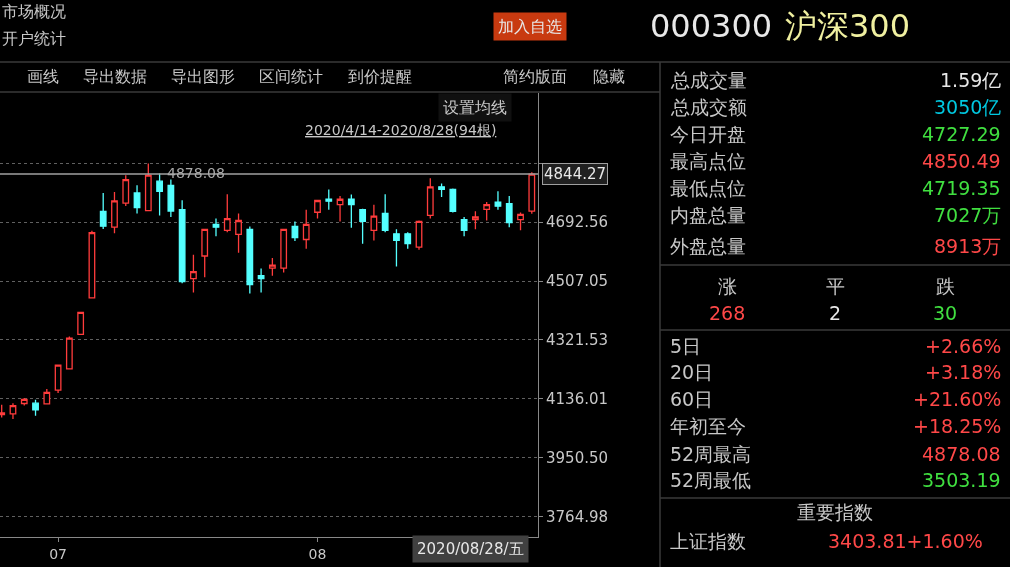 This screenshot has height=567, width=1010. What do you see at coordinates (575, 174) in the screenshot?
I see `ref-line-label: 4844.27` at bounding box center [575, 174].